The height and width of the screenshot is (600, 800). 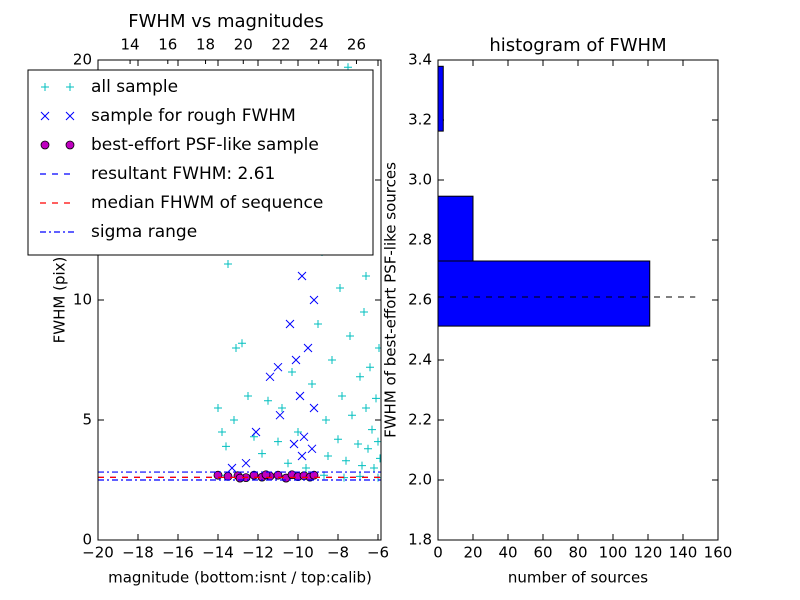 I want to click on y-tick-label: 3.4, so click(x=420, y=60).